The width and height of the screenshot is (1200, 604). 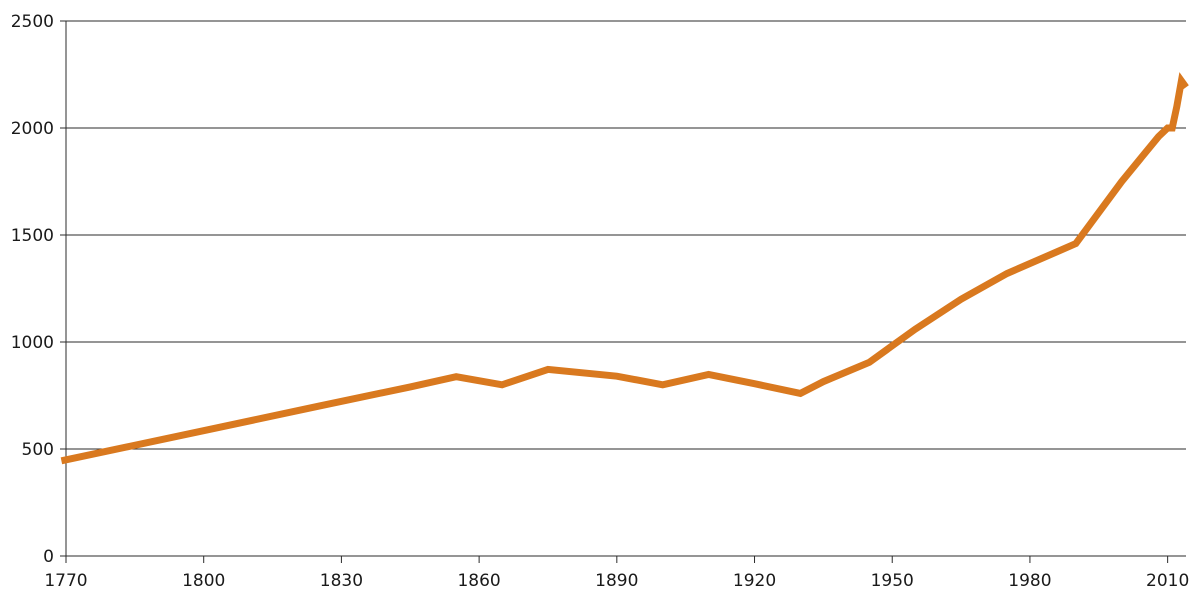 What do you see at coordinates (1167, 581) in the screenshot?
I see `x-tick-label: 2010` at bounding box center [1167, 581].